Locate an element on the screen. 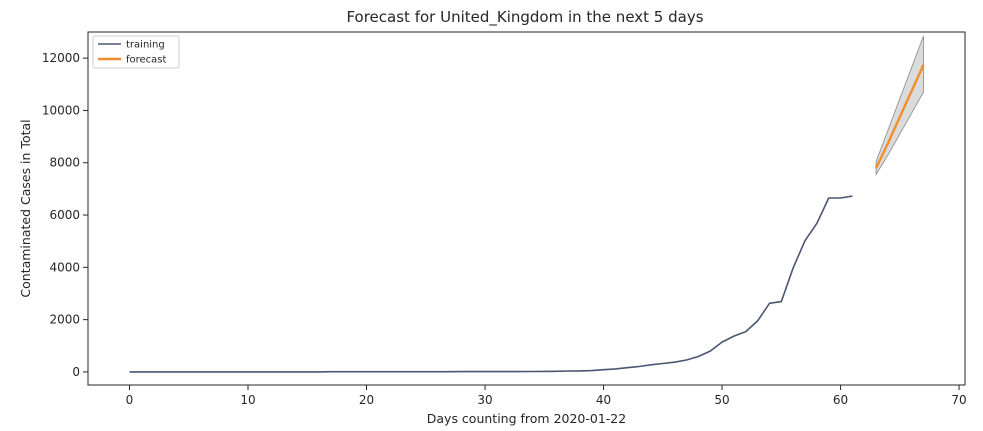 The width and height of the screenshot is (983, 431). x-tick-label: 60 is located at coordinates (840, 400).